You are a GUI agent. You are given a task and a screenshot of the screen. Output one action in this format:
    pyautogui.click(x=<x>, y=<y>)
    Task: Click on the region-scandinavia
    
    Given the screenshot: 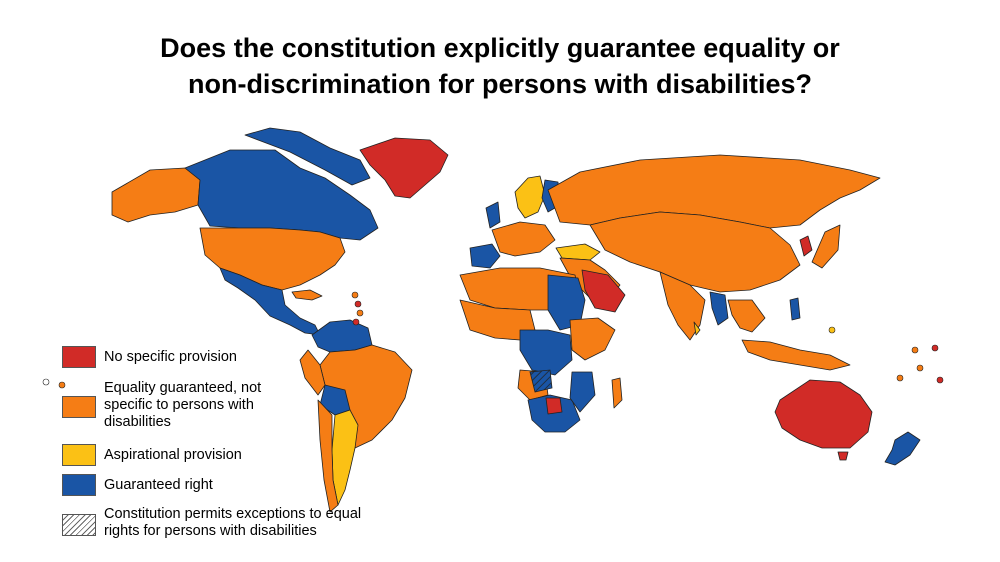 What is the action you would take?
    pyautogui.click(x=530, y=197)
    